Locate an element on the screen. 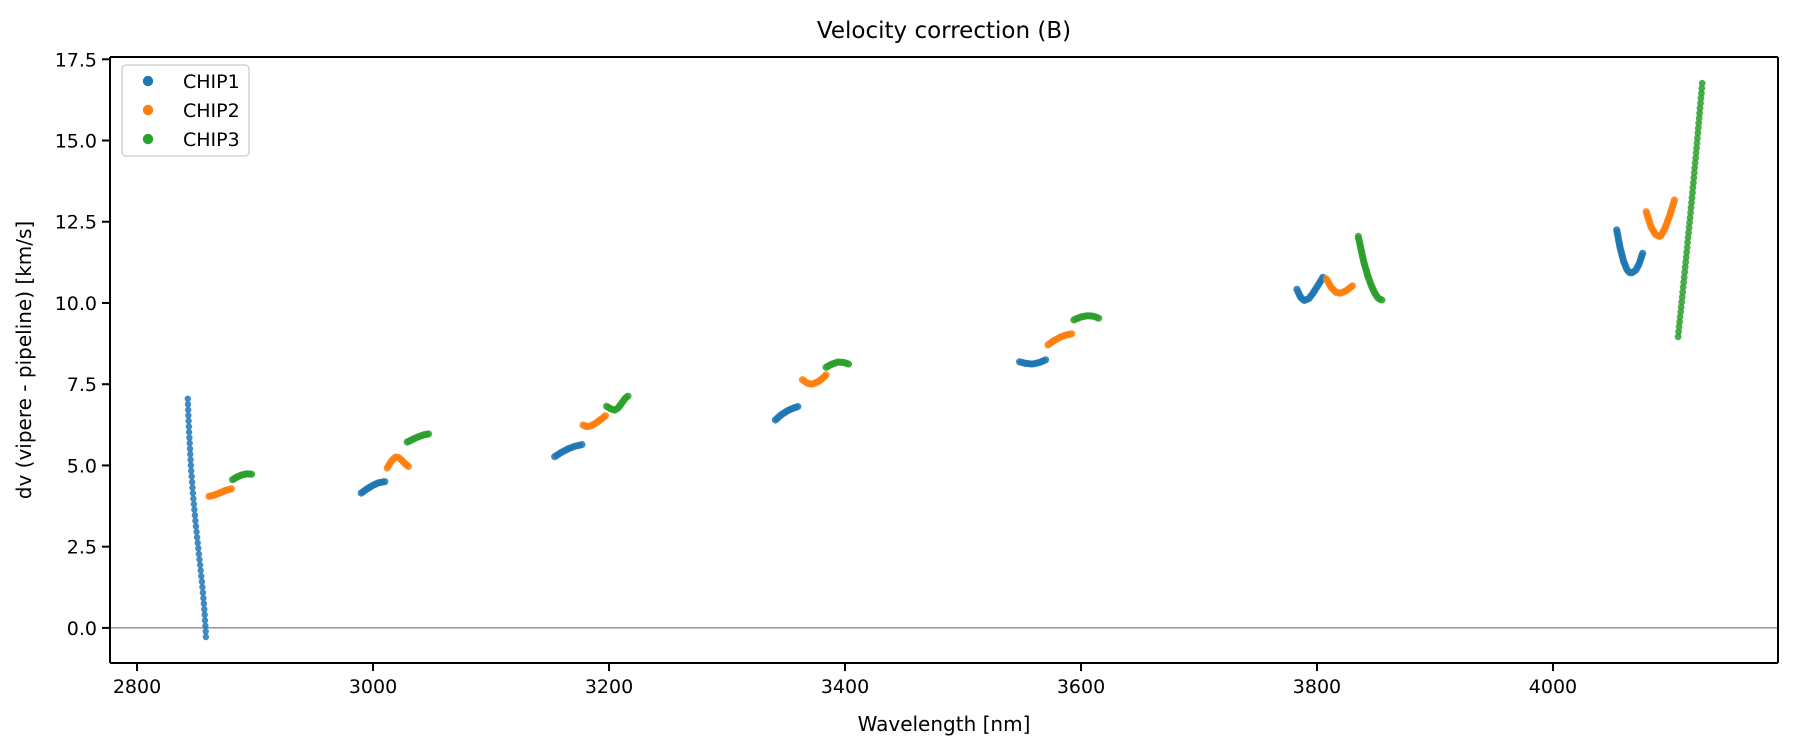 The image size is (1800, 750). legend: CHIP1 CHIP2 CHIP3 is located at coordinates (185, 110).